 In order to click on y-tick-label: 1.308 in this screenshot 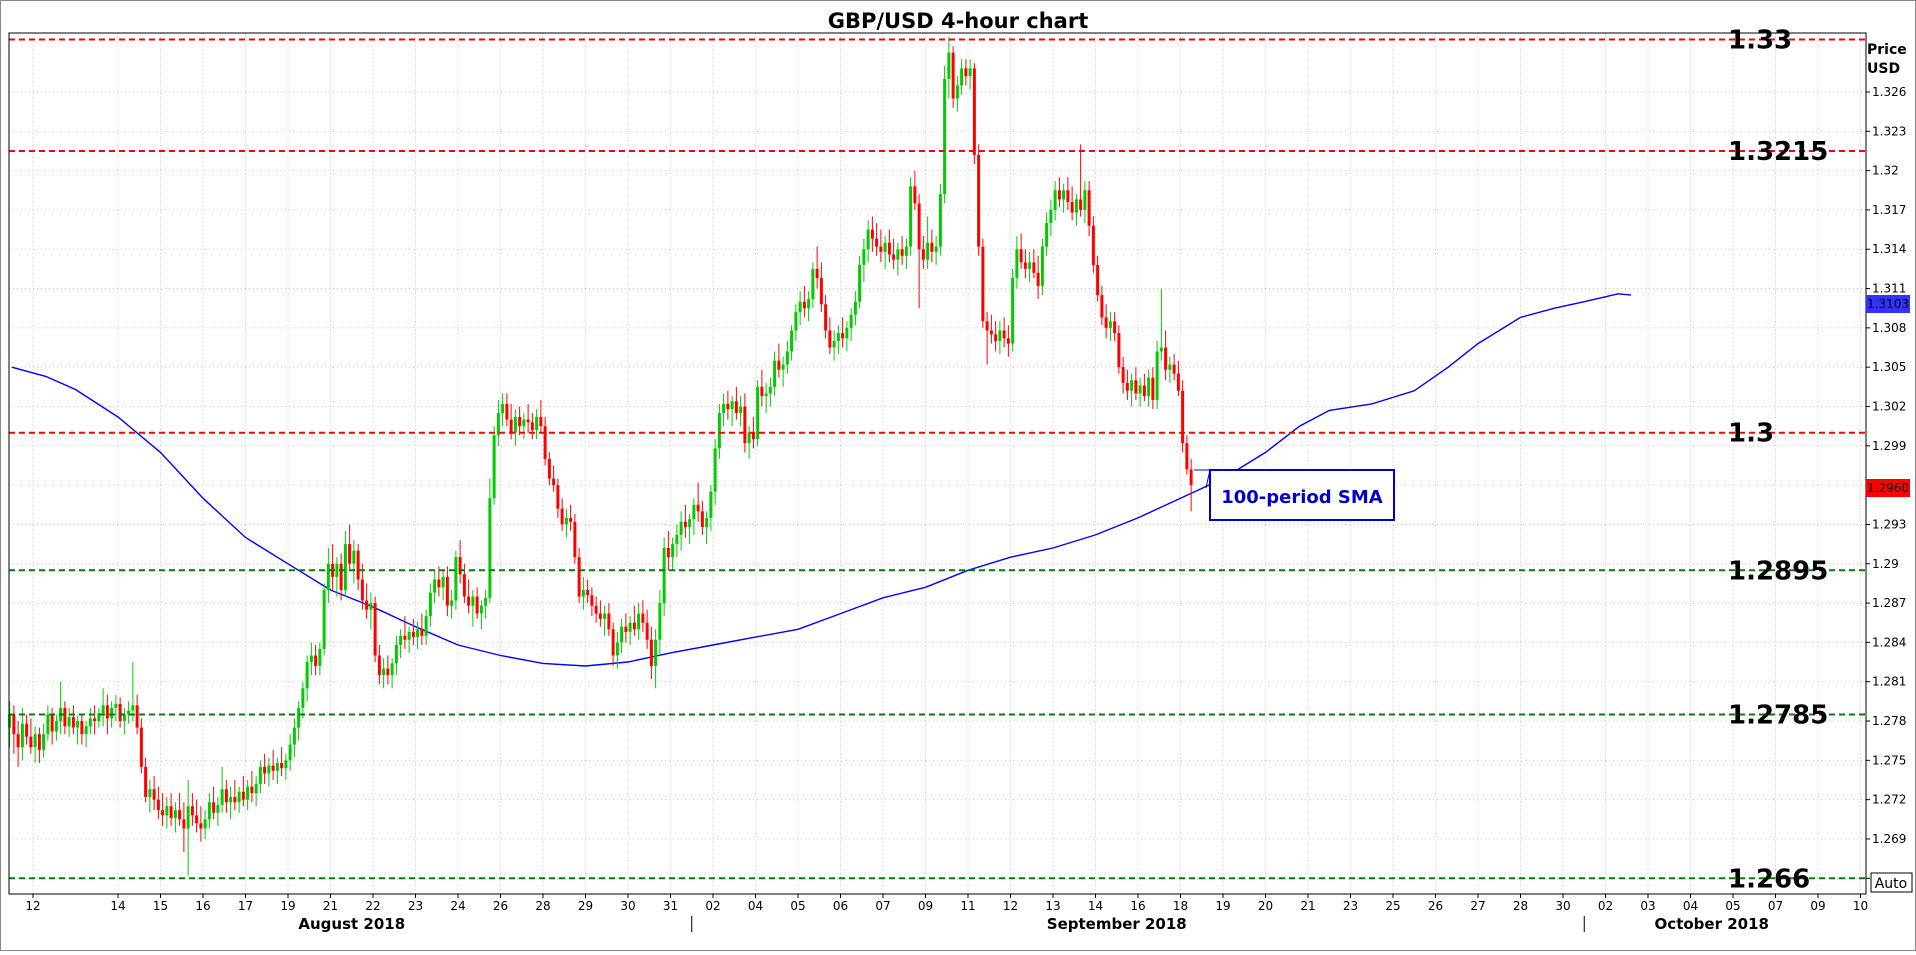, I will do `click(1889, 328)`.